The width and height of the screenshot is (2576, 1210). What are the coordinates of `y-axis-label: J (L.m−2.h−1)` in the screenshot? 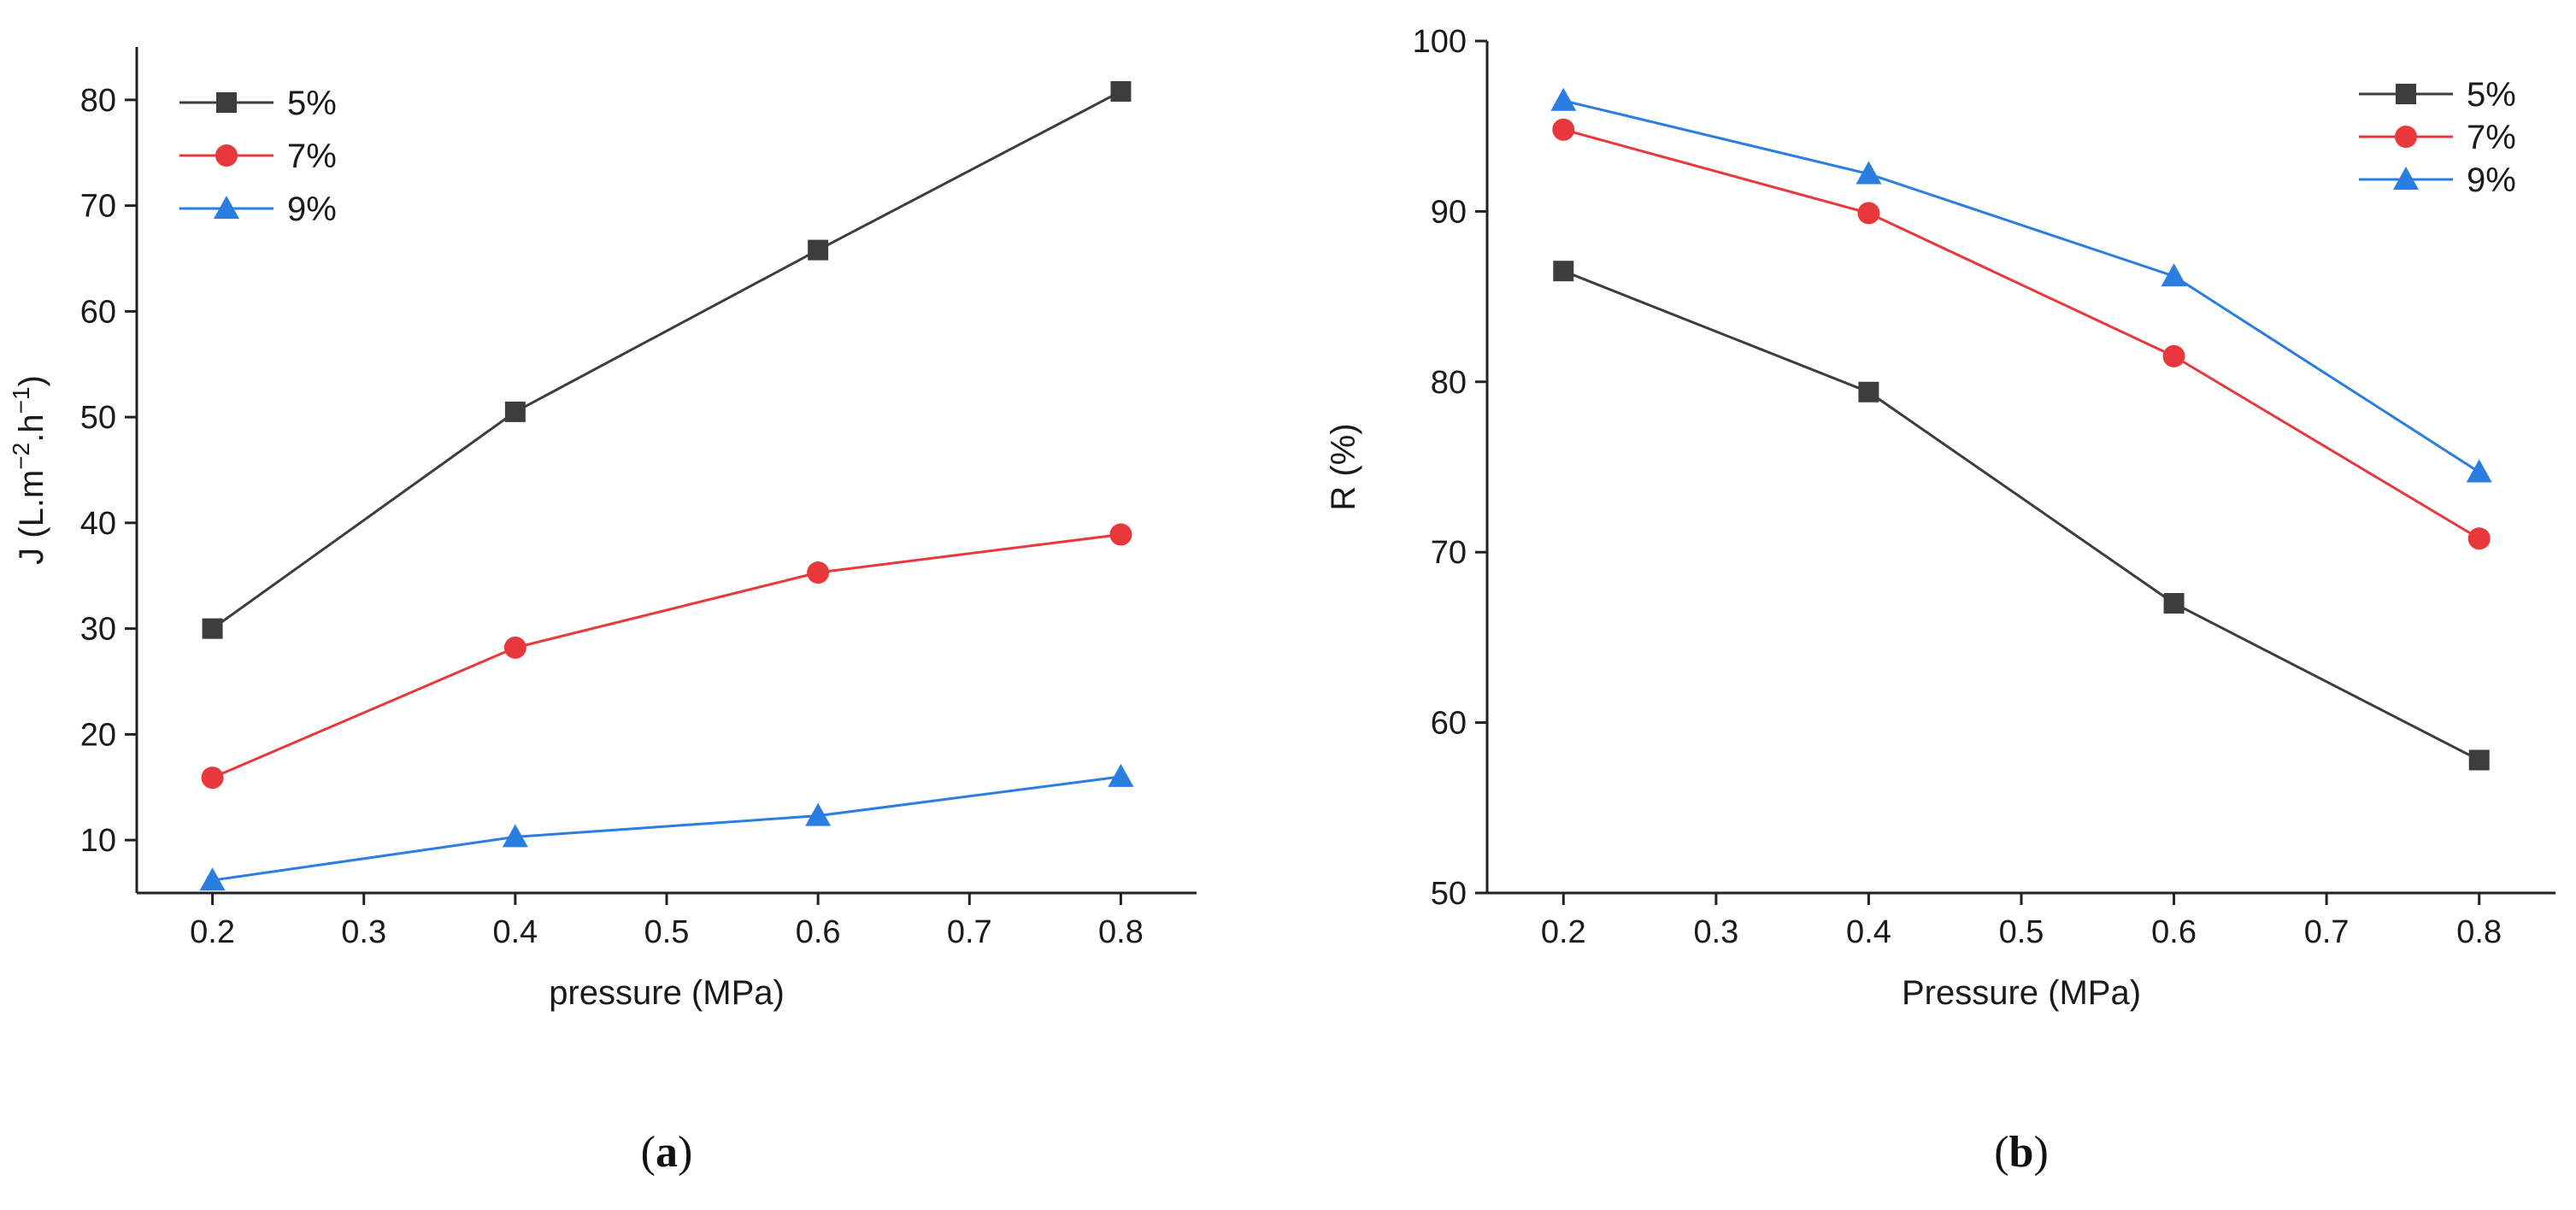 It's located at (29, 470).